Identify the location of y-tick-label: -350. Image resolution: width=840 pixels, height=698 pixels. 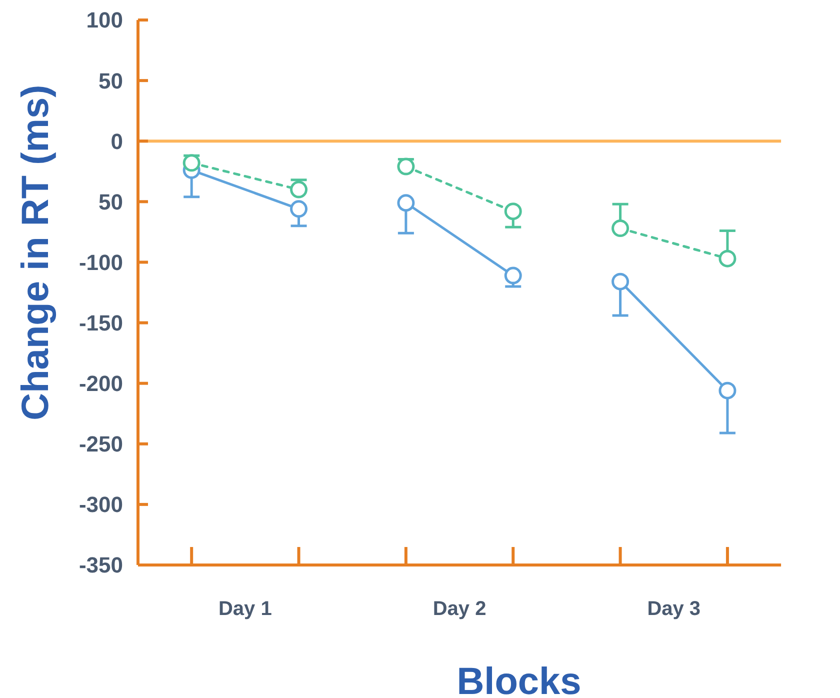
(100, 565).